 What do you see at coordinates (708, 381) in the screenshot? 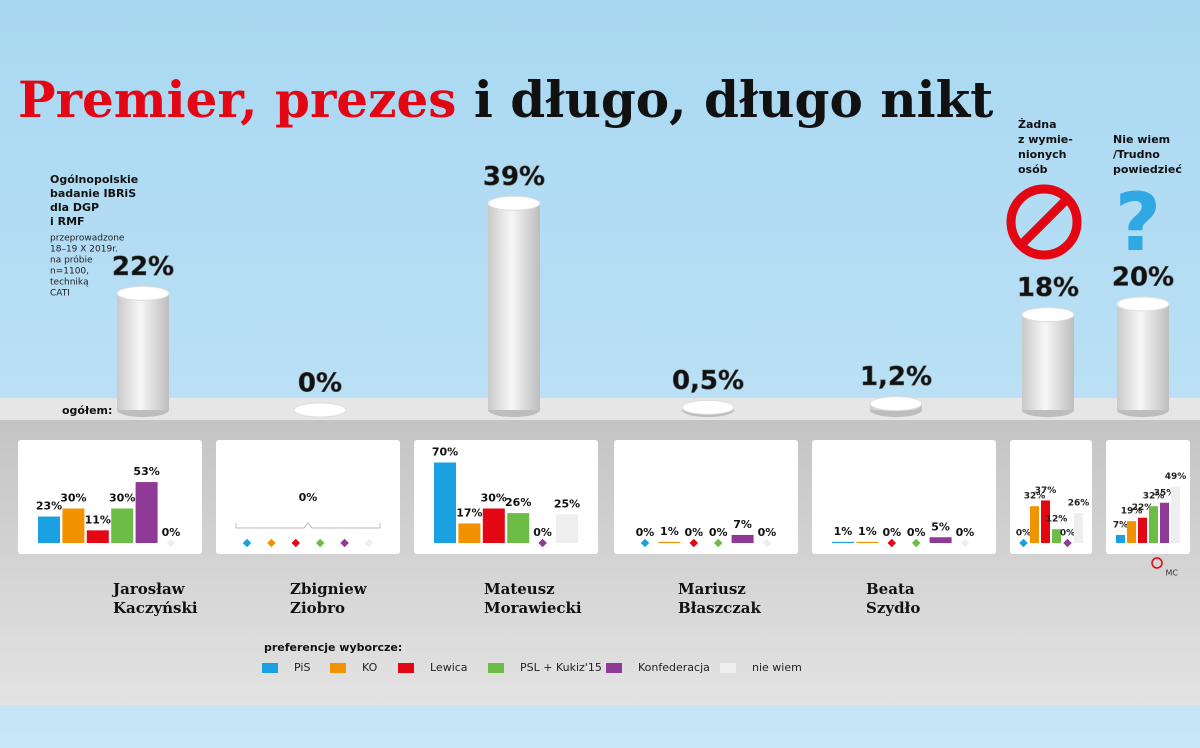
I see `overall-value: 0,5%` at bounding box center [708, 381].